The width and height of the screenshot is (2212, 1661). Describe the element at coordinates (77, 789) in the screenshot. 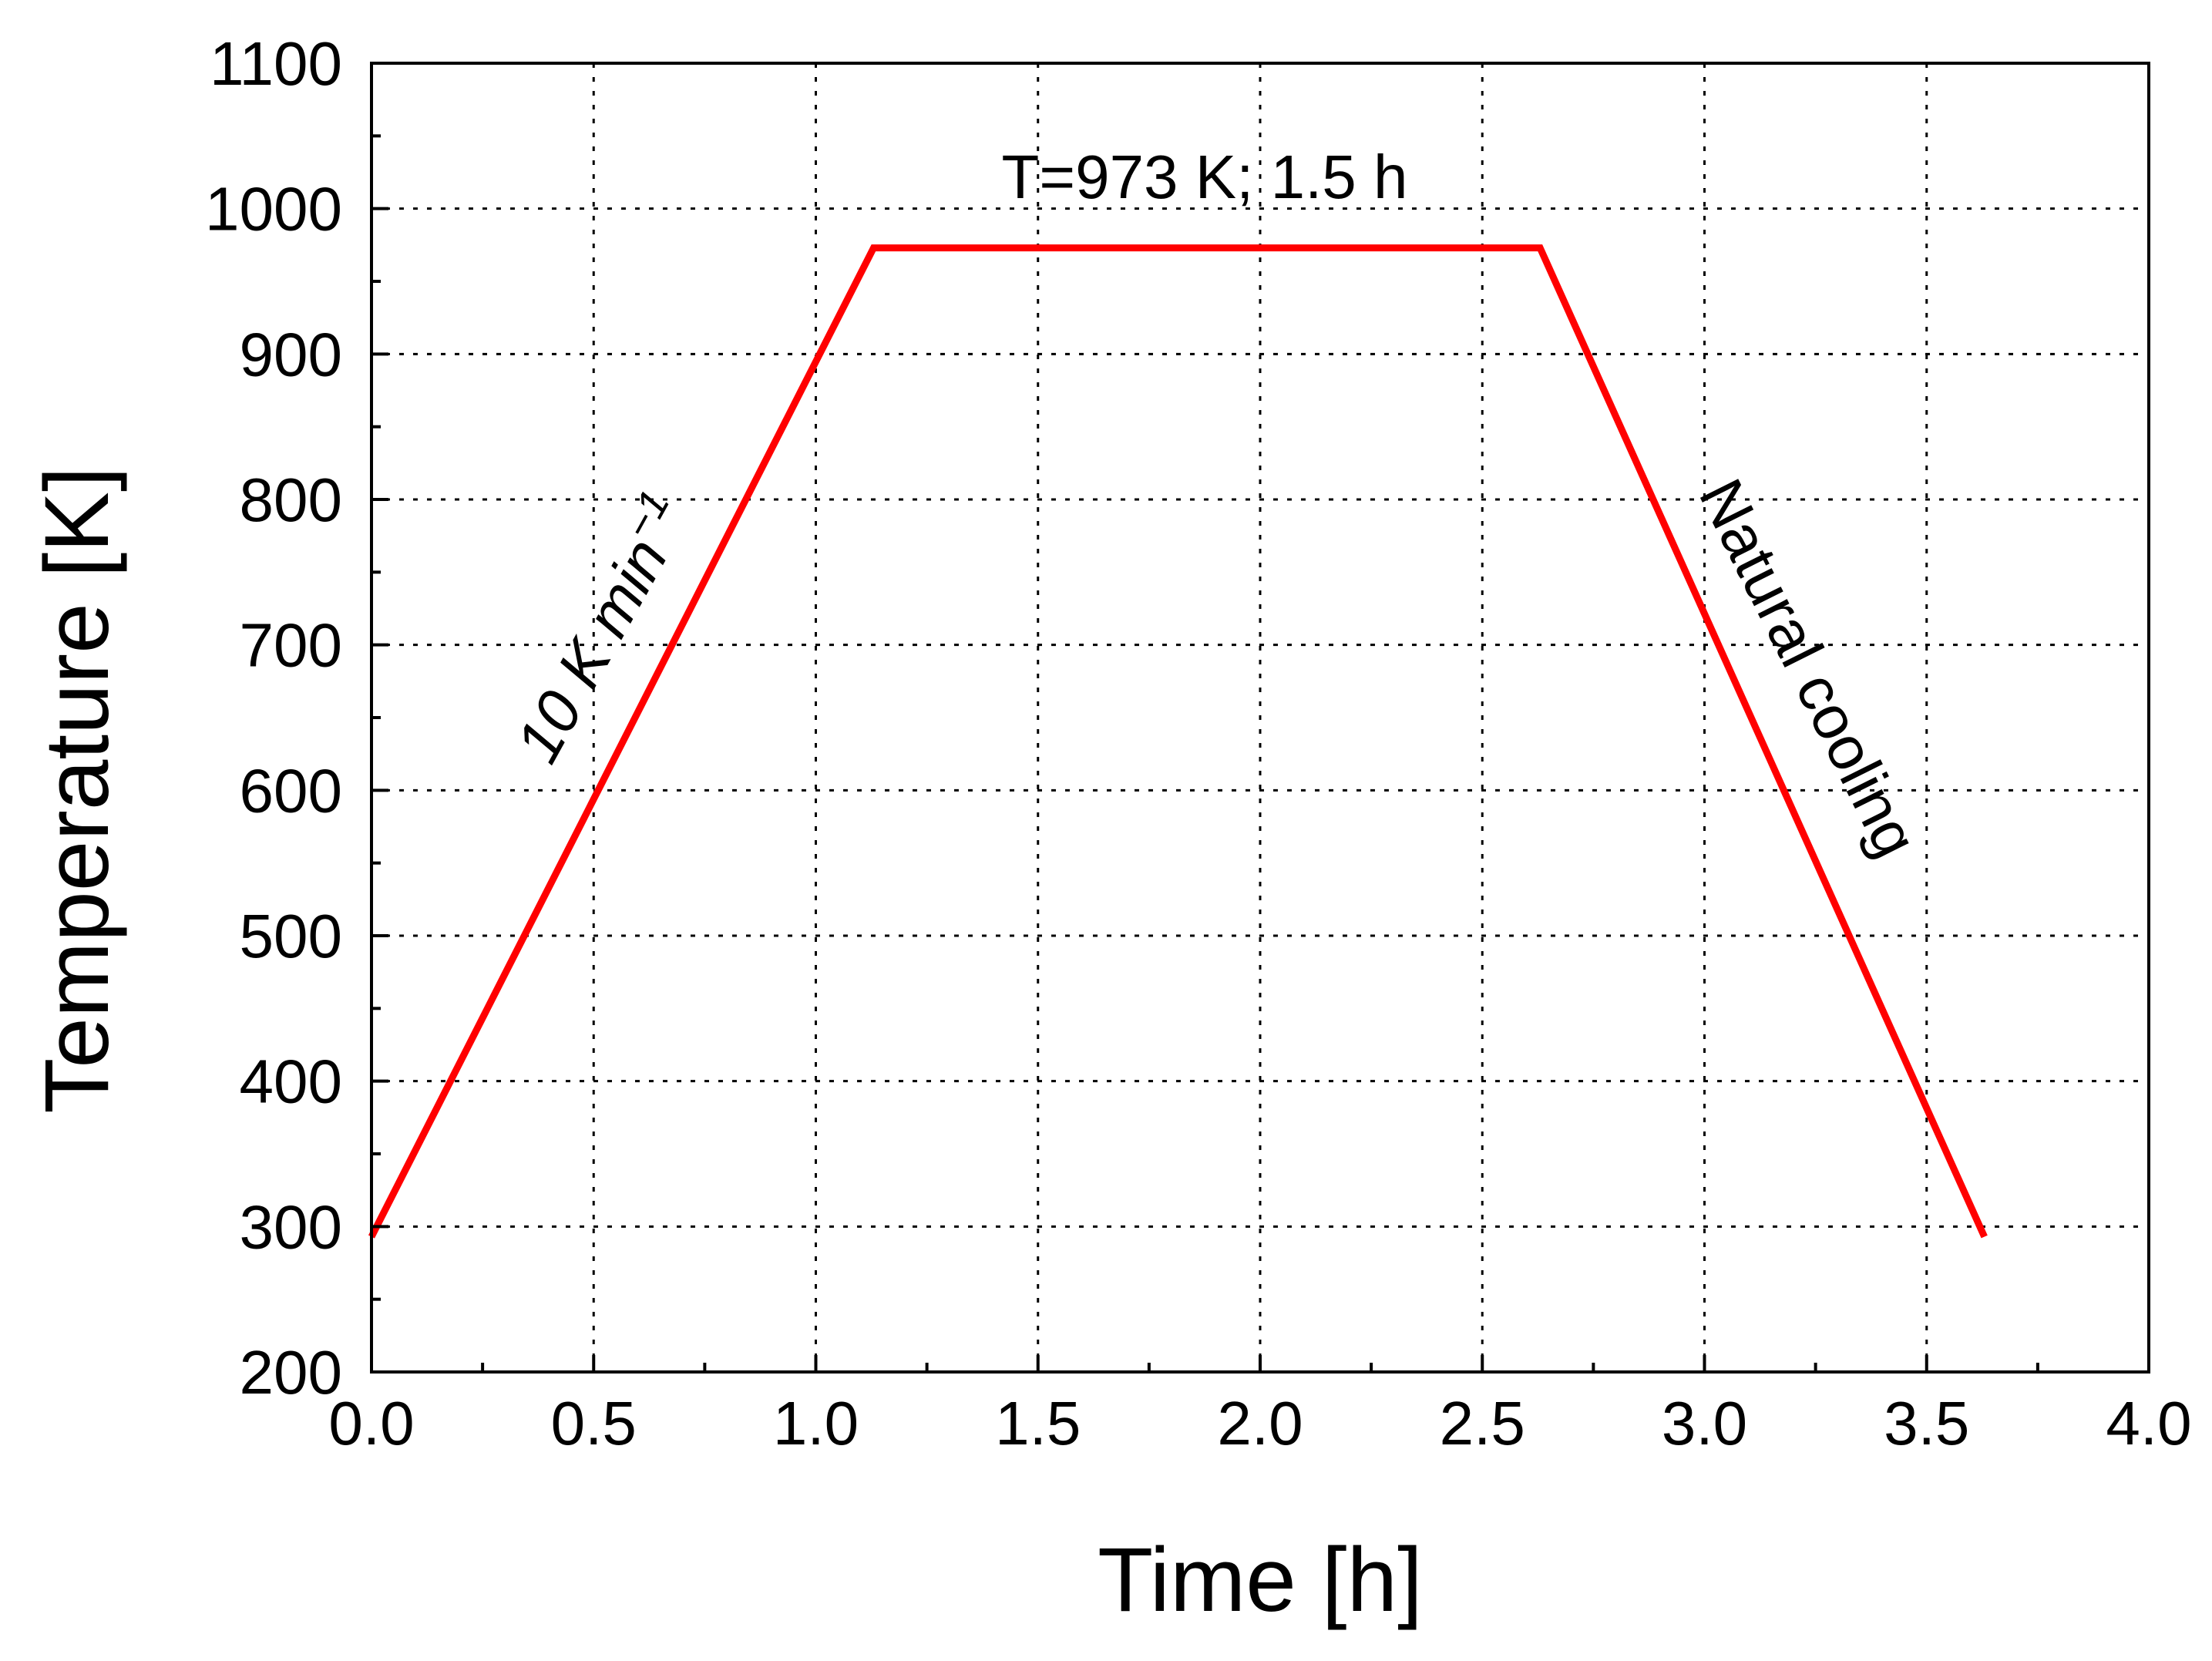

I see `y-axis-title: Temperature [K]` at that location.